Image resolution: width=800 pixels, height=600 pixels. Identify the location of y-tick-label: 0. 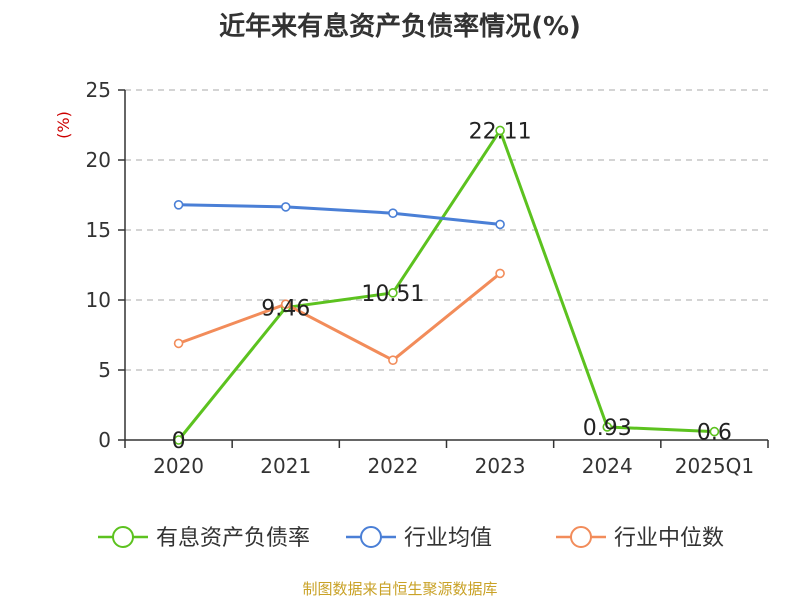
(104, 440).